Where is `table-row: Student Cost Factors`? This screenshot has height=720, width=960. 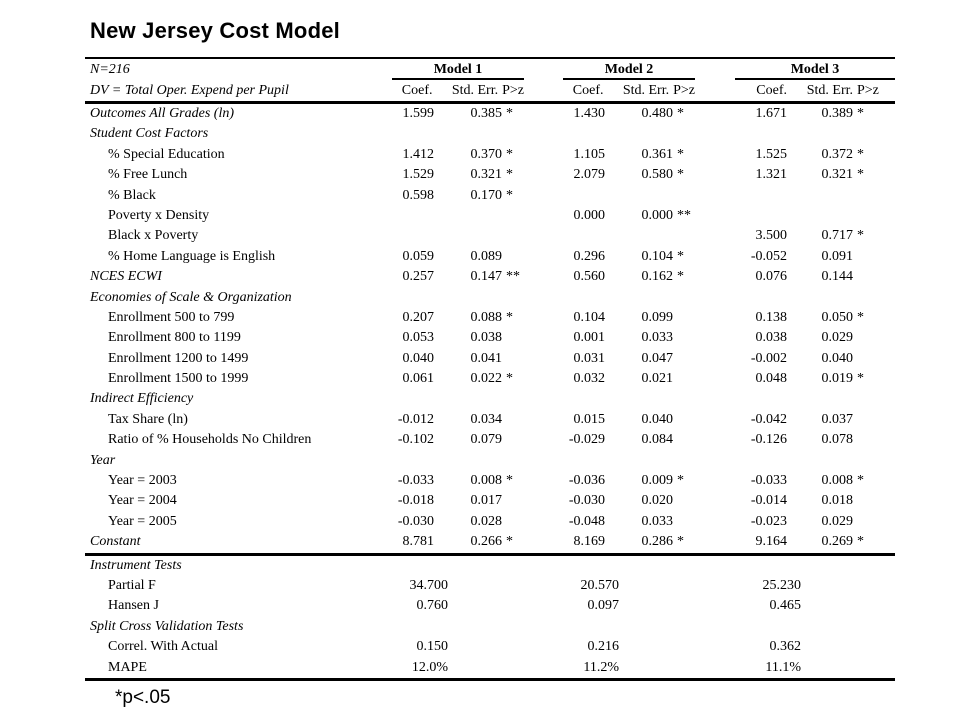 table-row: Student Cost Factors is located at coordinates (490, 134).